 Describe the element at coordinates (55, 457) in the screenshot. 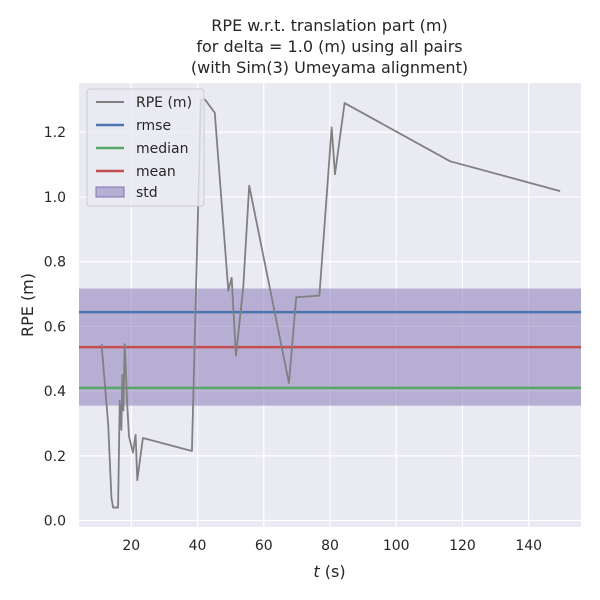

I see `y-tick-label-1: 0.2` at that location.